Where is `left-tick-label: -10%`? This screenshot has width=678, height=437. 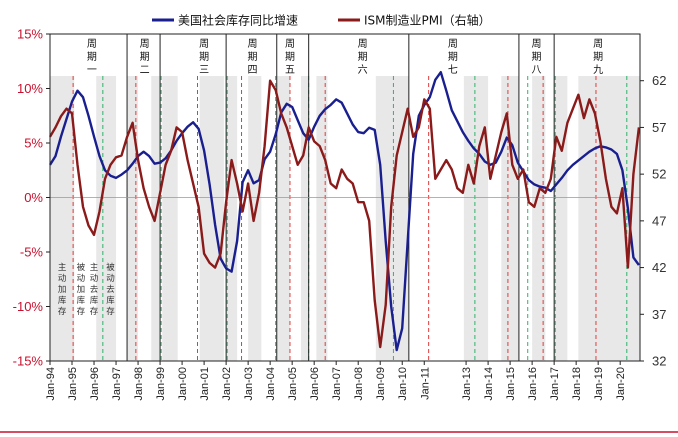 left-tick-label: -10% is located at coordinates (28, 306).